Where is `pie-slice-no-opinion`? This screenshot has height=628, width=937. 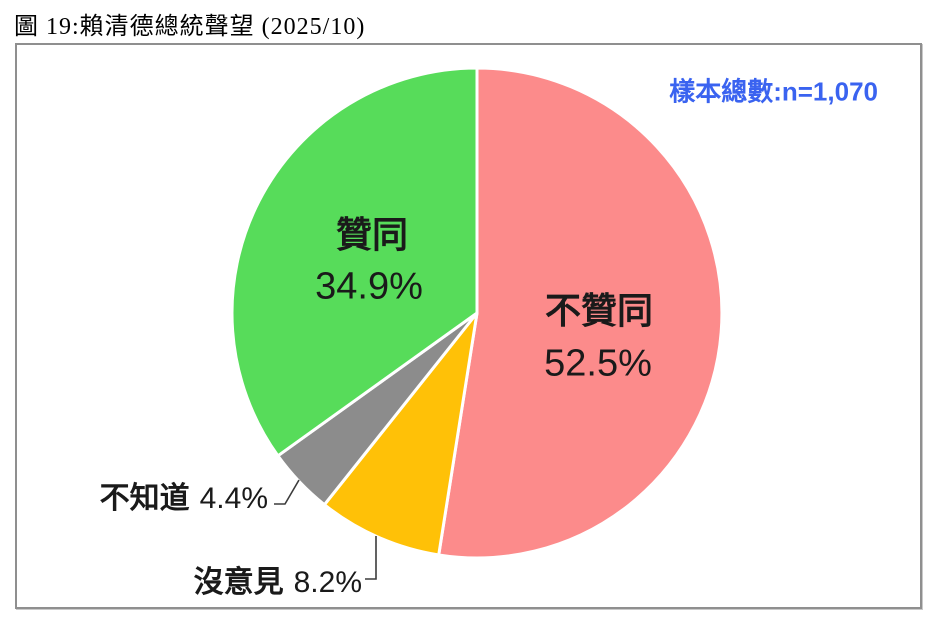 pie-slice-no-opinion is located at coordinates (400, 434).